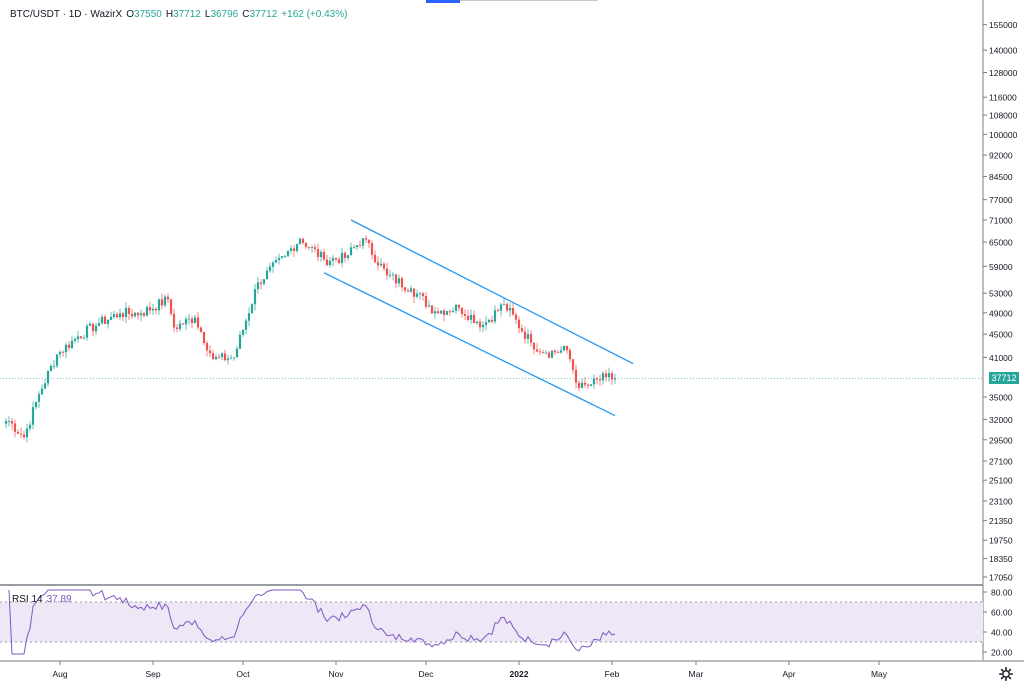  Describe the element at coordinates (59, 599) in the screenshot. I see `rsi-value: 37.89` at that location.